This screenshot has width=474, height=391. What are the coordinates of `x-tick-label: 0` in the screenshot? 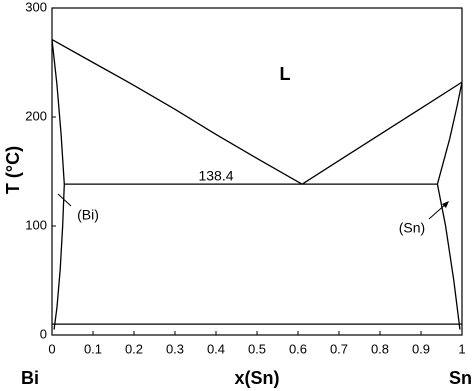 It's located at (51, 348).